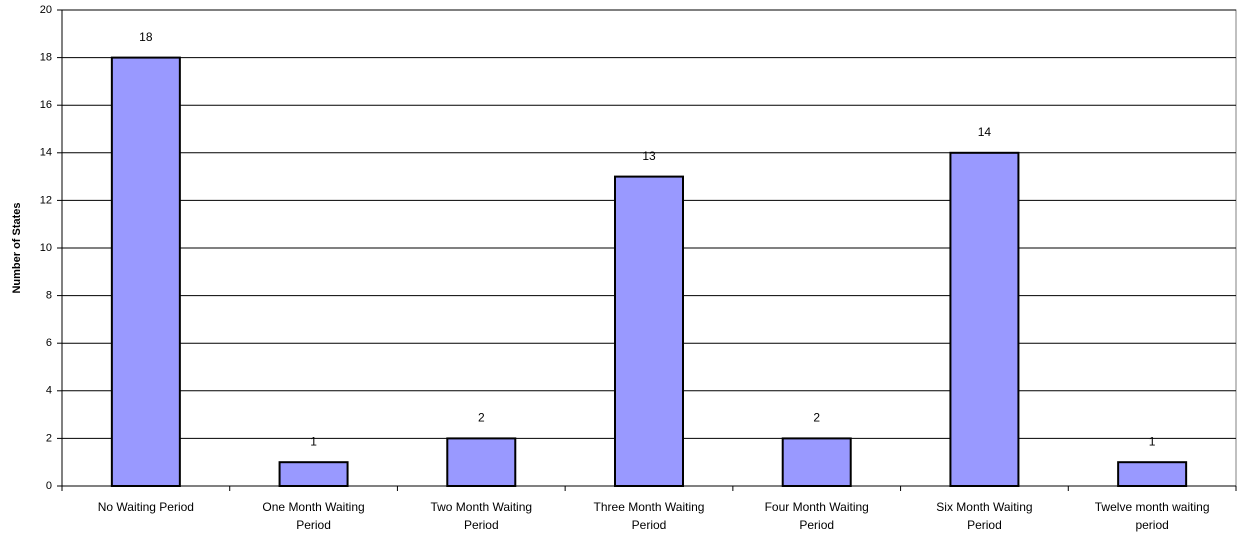 Image resolution: width=1241 pixels, height=540 pixels. Describe the element at coordinates (984, 516) in the screenshot. I see `x-tick-label: Six Month Waiting Period` at that location.